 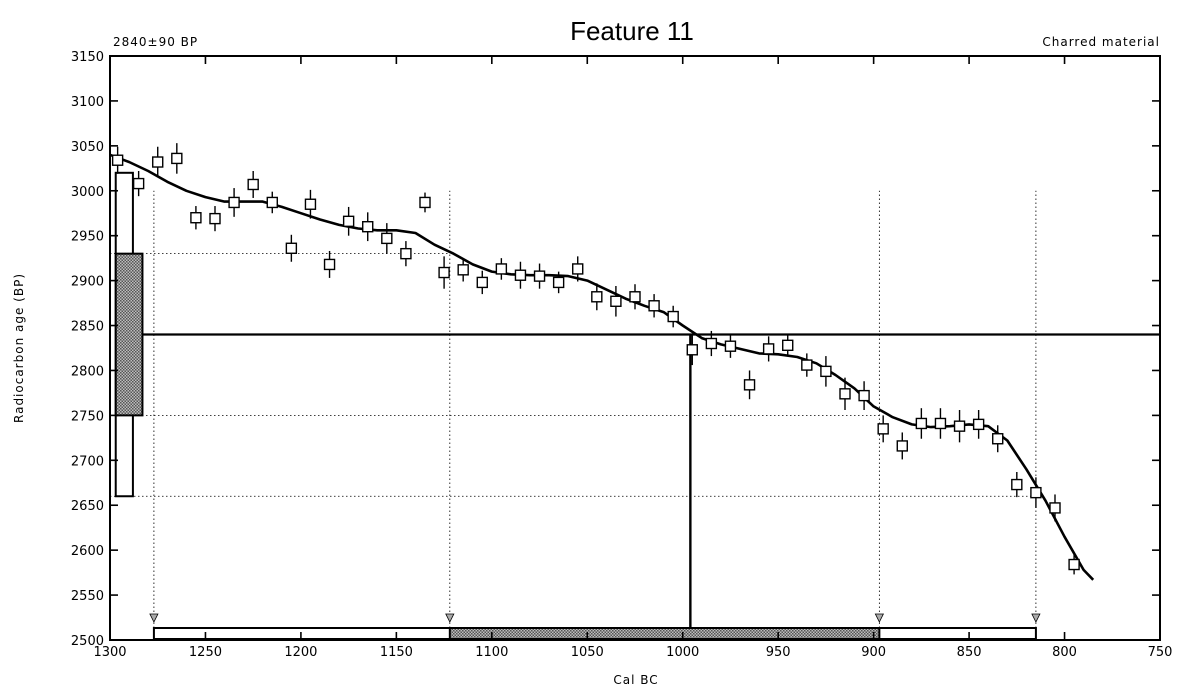 I want to click on x-tick-label: 900, so click(x=873, y=652).